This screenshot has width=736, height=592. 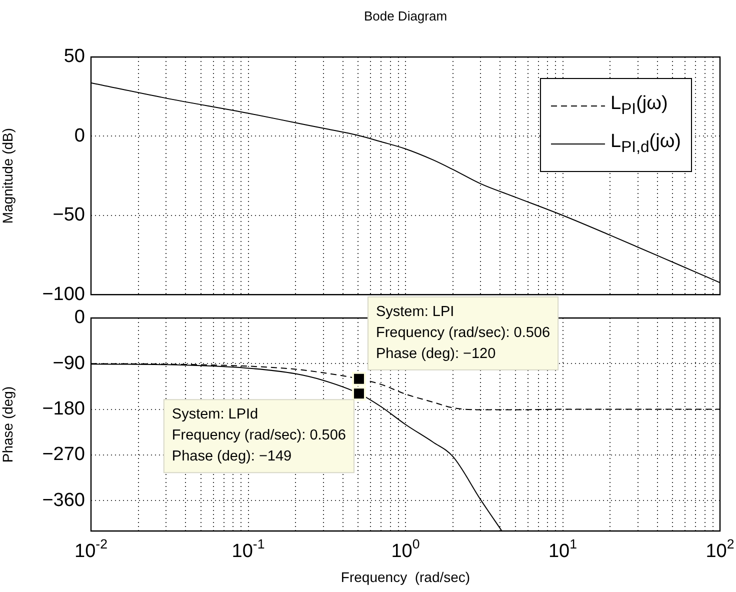 What do you see at coordinates (259, 435) in the screenshot?
I see `annotation: System: LPId Frequency (rad/sec): 0.506 Phase (deg): −149` at bounding box center [259, 435].